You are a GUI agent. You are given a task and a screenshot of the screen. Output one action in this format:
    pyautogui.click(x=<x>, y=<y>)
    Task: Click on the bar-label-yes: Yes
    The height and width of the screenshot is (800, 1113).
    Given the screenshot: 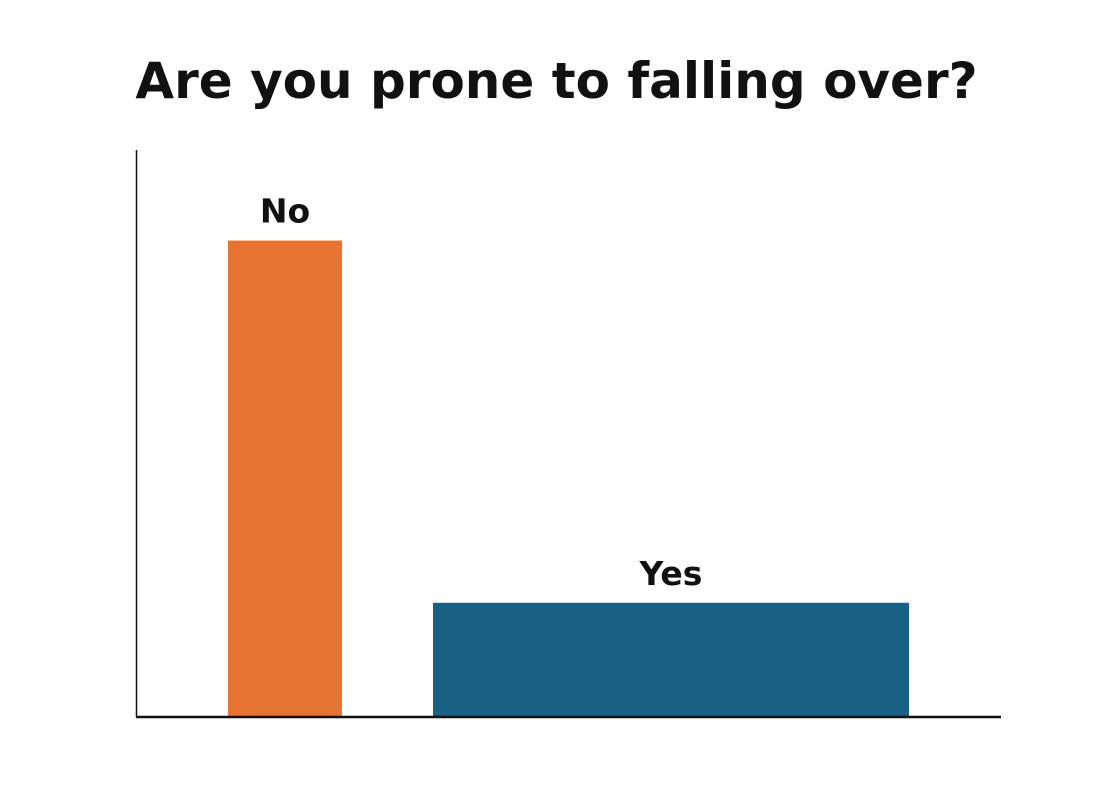 What is the action you would take?
    pyautogui.click(x=671, y=573)
    